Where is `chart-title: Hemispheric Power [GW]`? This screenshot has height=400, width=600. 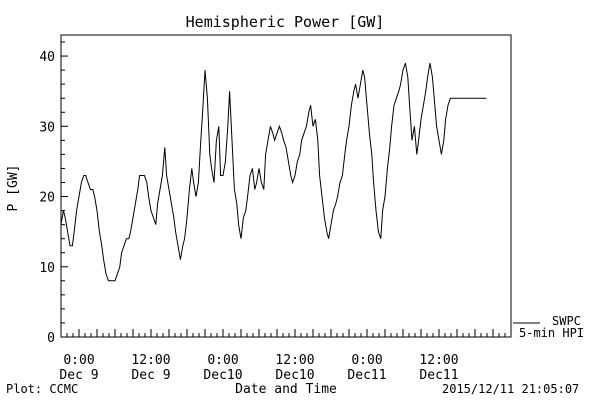
chart-title: Hemispheric Power [GW] is located at coordinates (285, 22).